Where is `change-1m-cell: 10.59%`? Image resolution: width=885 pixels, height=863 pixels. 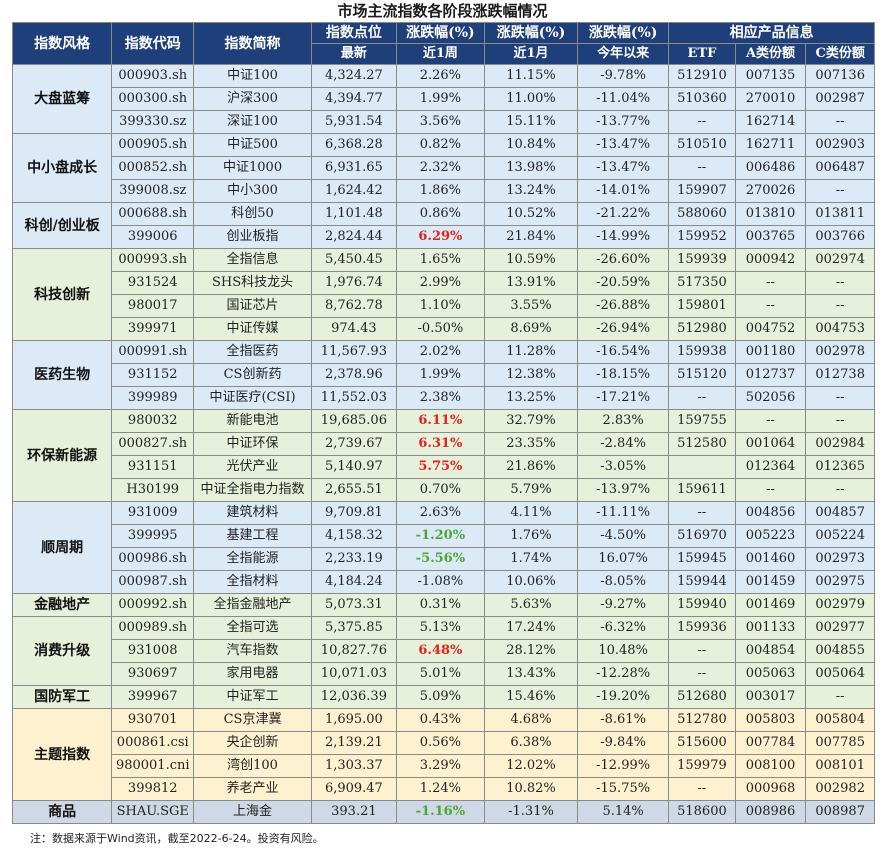 change-1m-cell: 10.59% is located at coordinates (531, 260).